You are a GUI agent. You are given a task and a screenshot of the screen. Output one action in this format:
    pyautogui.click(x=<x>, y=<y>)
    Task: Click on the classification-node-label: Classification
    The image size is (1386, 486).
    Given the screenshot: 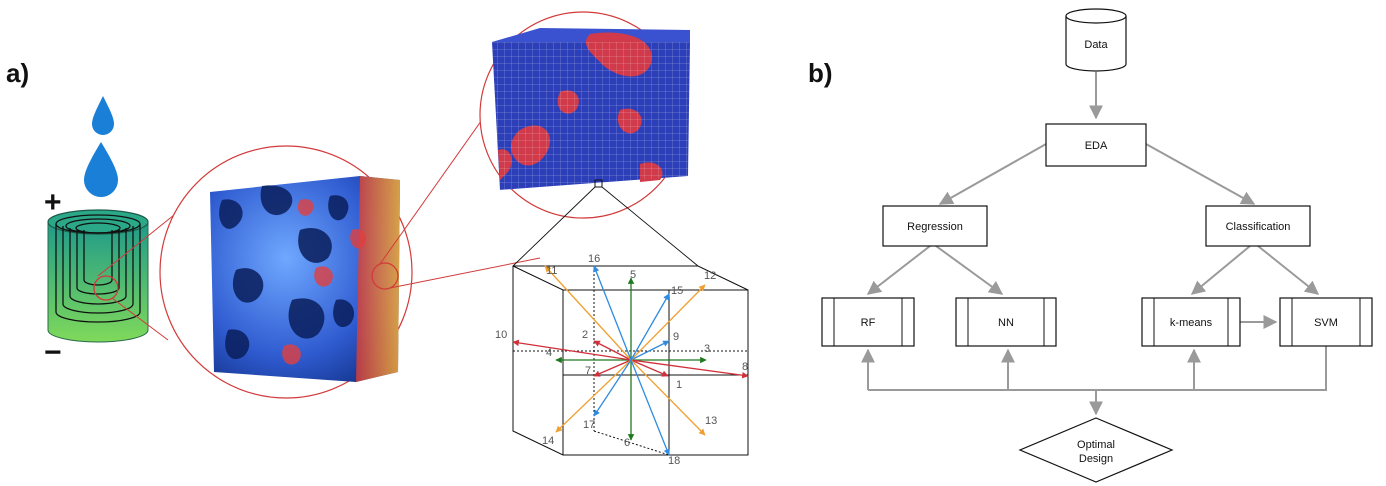 What is the action you would take?
    pyautogui.click(x=1258, y=227)
    